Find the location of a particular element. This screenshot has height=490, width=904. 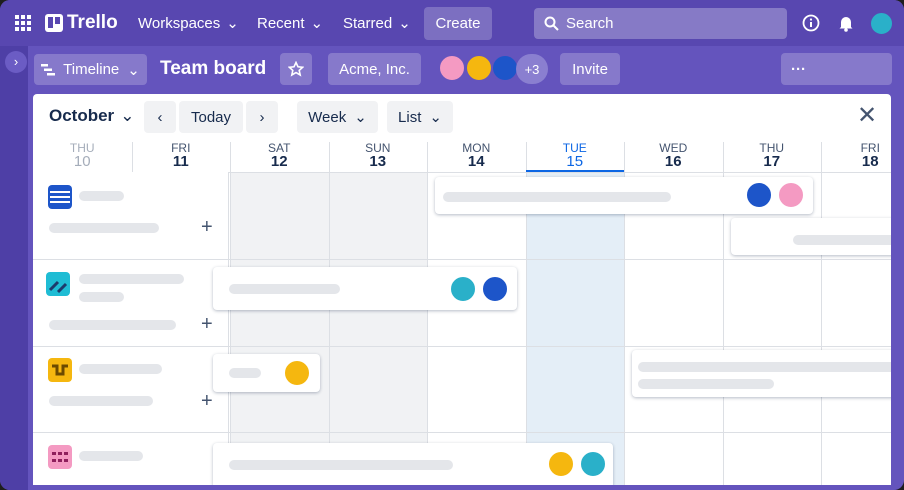

menu-label: Recent is located at coordinates (281, 23).